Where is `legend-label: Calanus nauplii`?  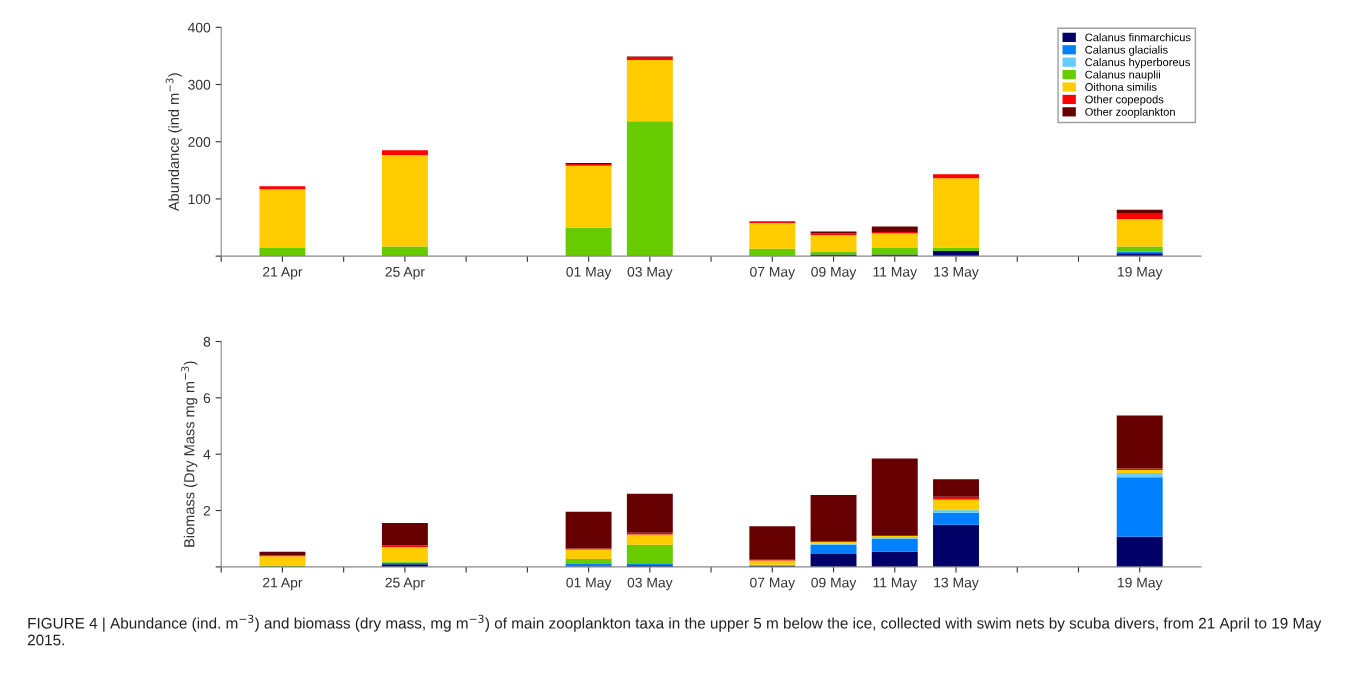 legend-label: Calanus nauplii is located at coordinates (1122, 75).